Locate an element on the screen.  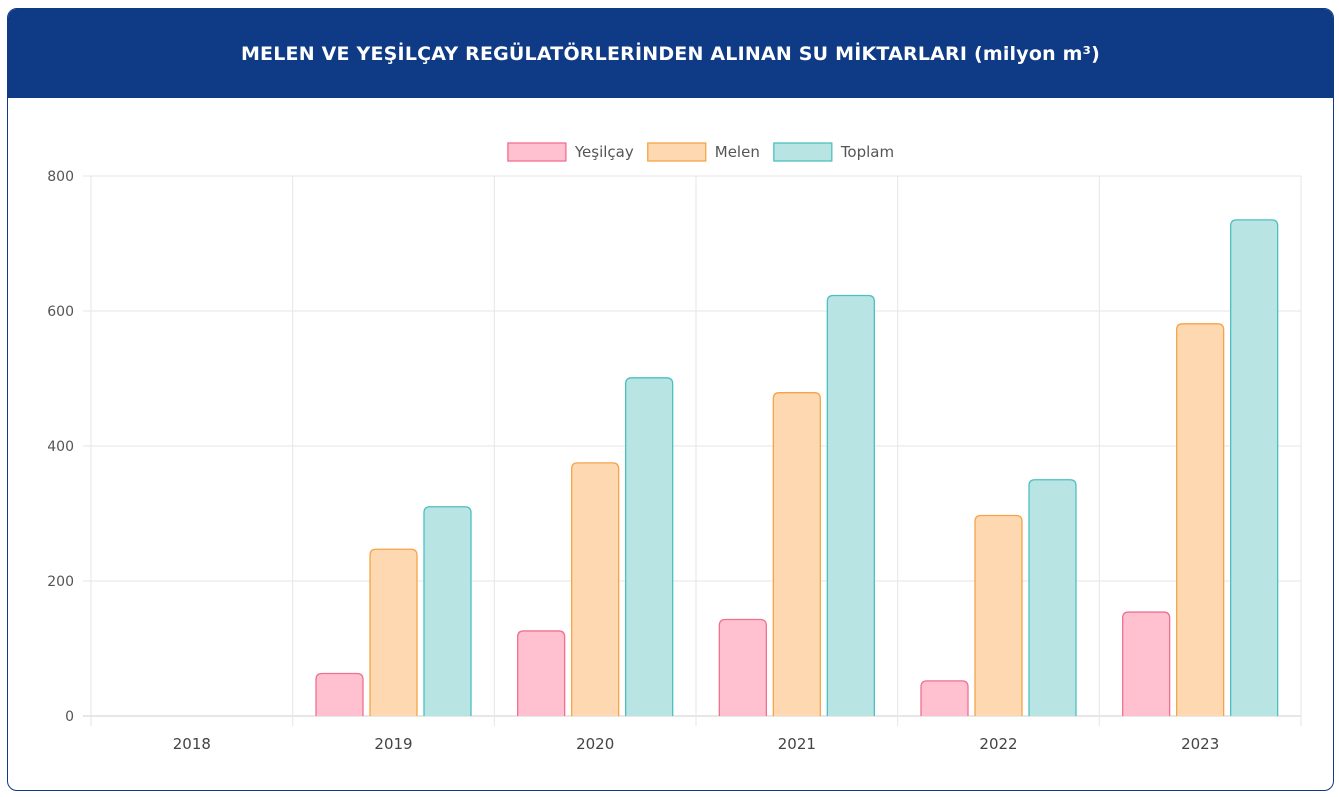
bar-toplam-2021 is located at coordinates (850, 505).